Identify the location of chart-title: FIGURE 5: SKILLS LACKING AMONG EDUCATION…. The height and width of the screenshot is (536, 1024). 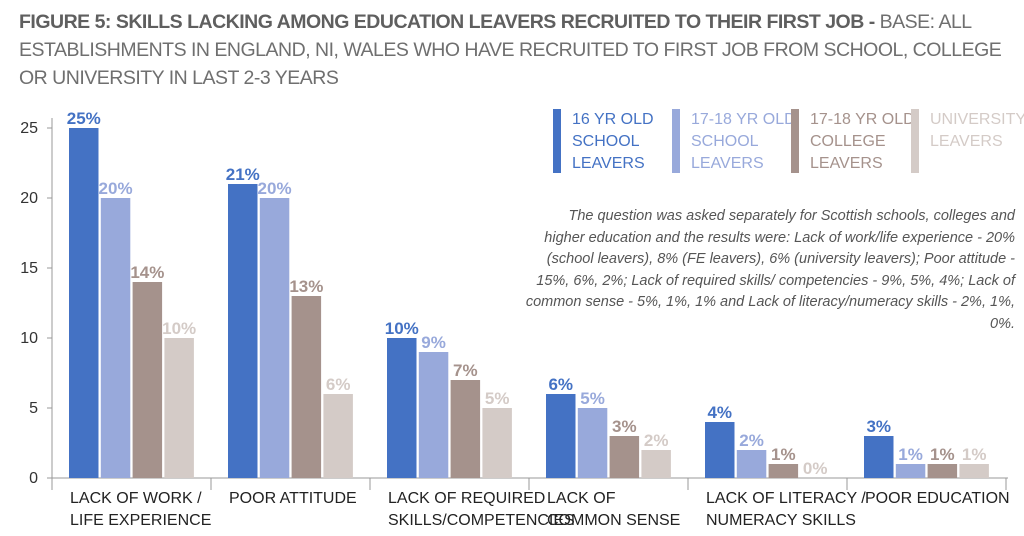
(447, 22).